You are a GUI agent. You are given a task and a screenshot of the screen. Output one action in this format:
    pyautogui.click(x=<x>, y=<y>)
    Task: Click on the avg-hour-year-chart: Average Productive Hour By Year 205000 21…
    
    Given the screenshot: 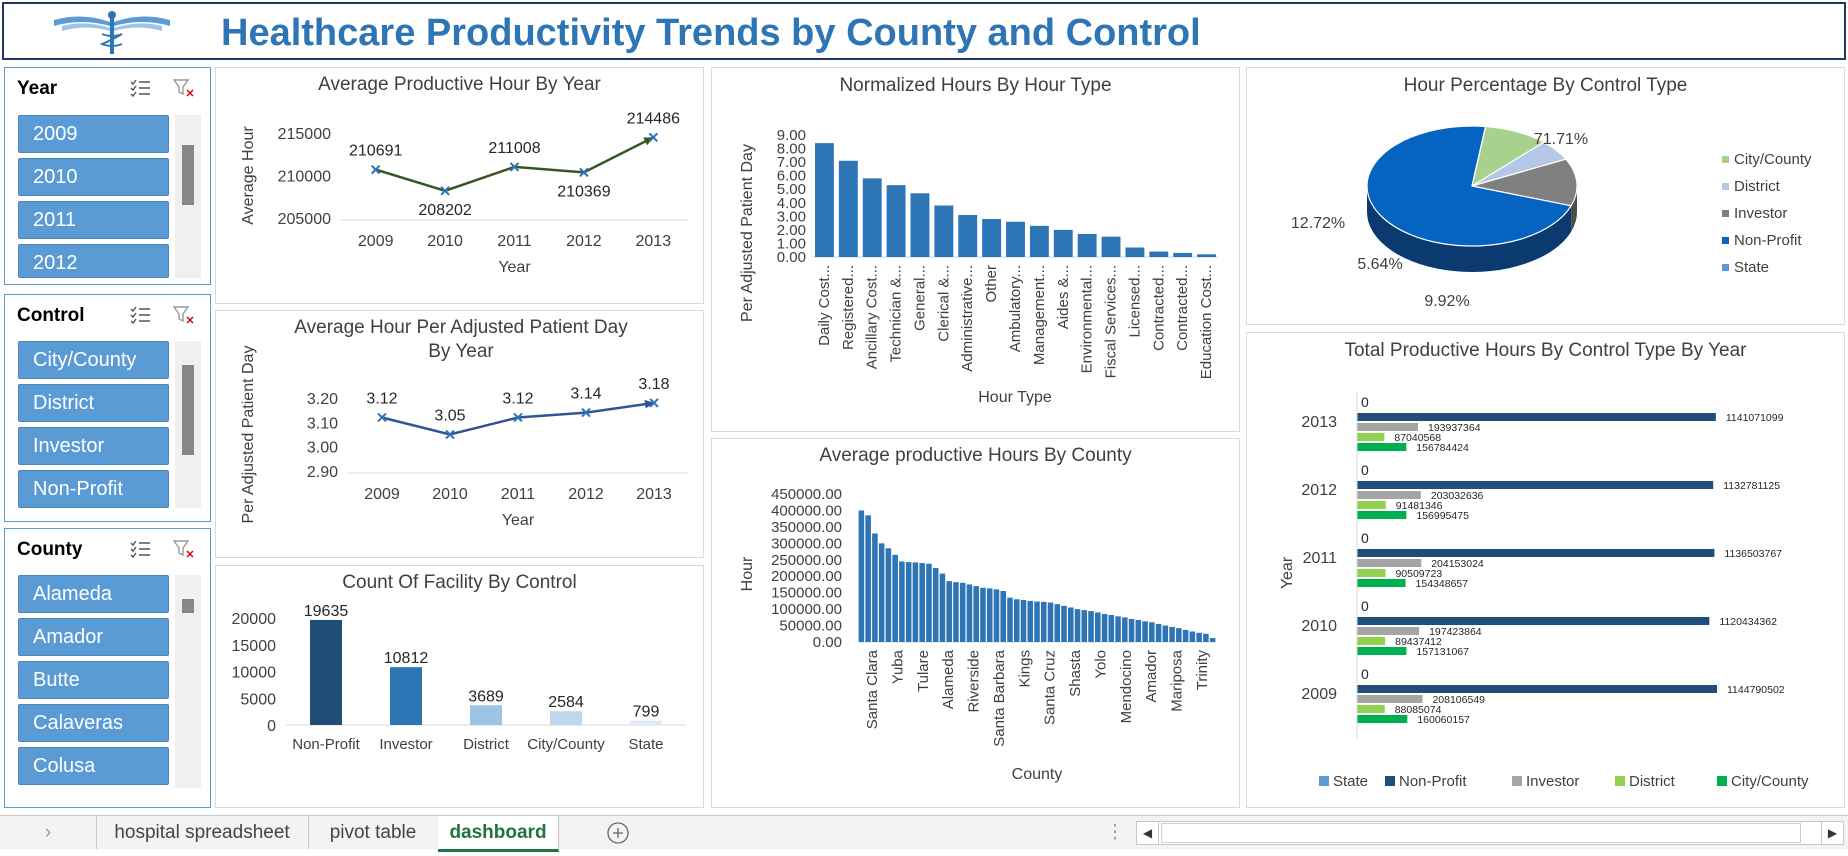 What is the action you would take?
    pyautogui.click(x=459, y=185)
    